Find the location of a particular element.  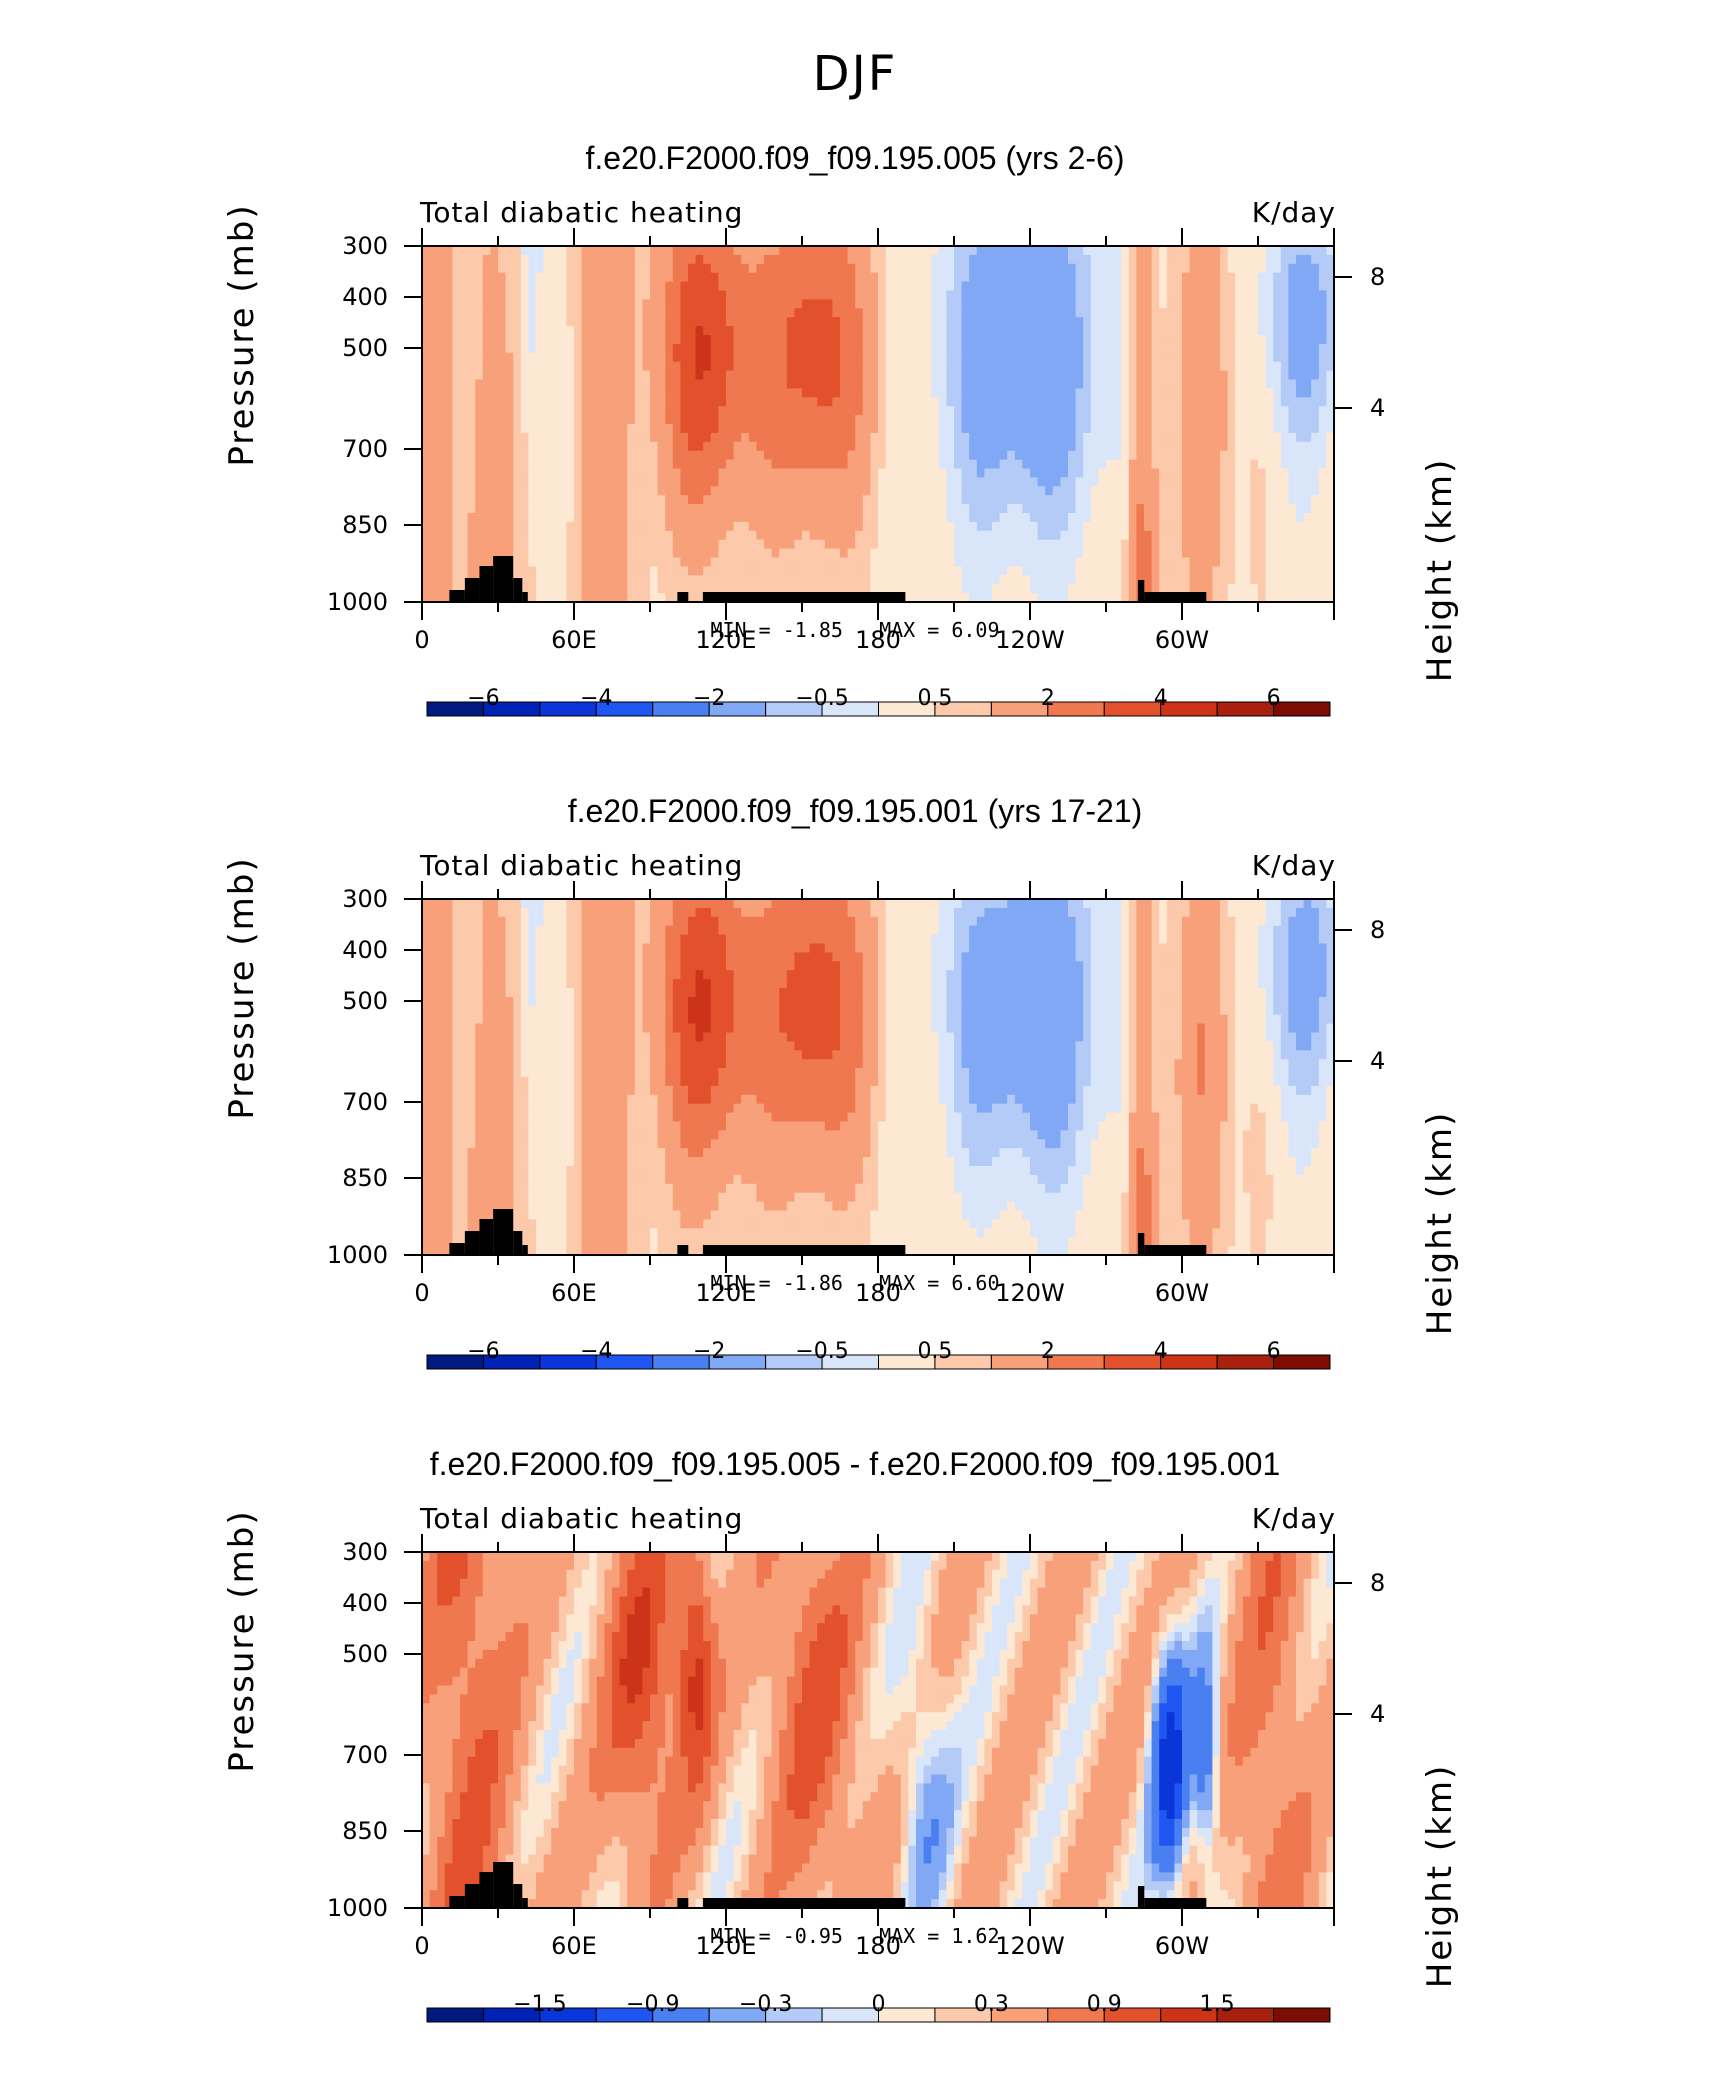

y-tick-label: 700 is located at coordinates (353, 449).